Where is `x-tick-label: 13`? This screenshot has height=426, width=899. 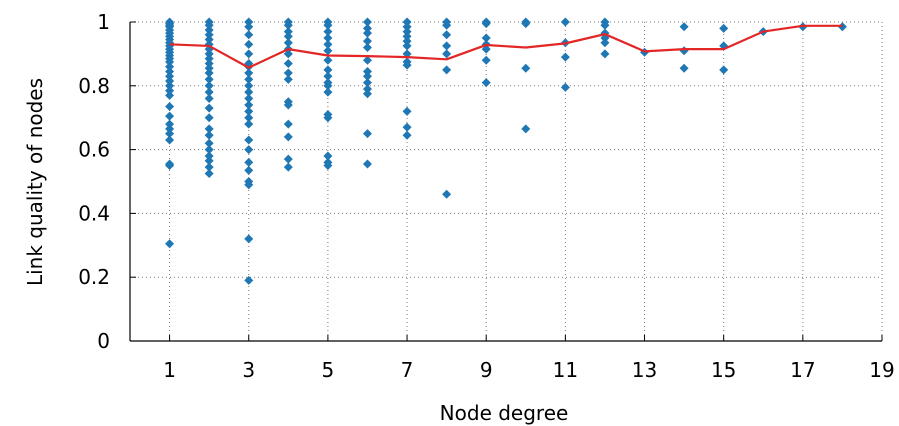 x-tick-label: 13 is located at coordinates (644, 370).